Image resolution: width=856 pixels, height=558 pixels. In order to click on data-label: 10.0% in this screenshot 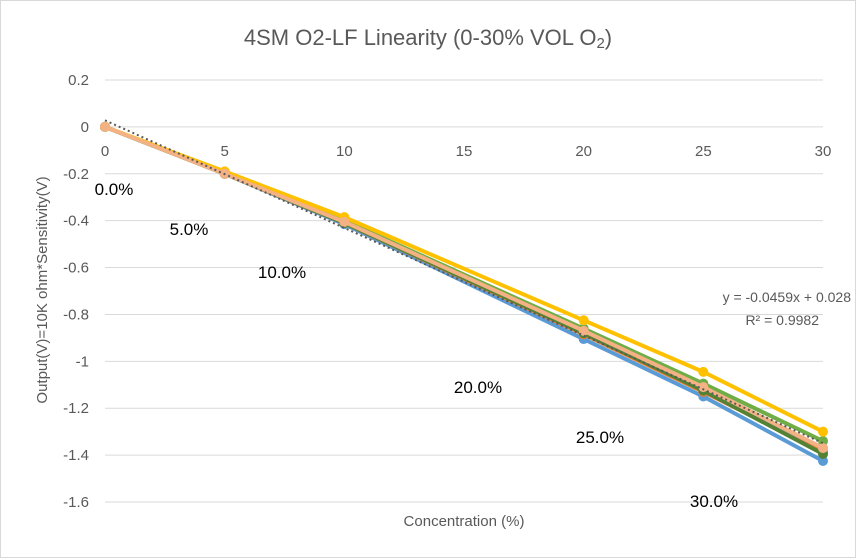, I will do `click(282, 272)`.